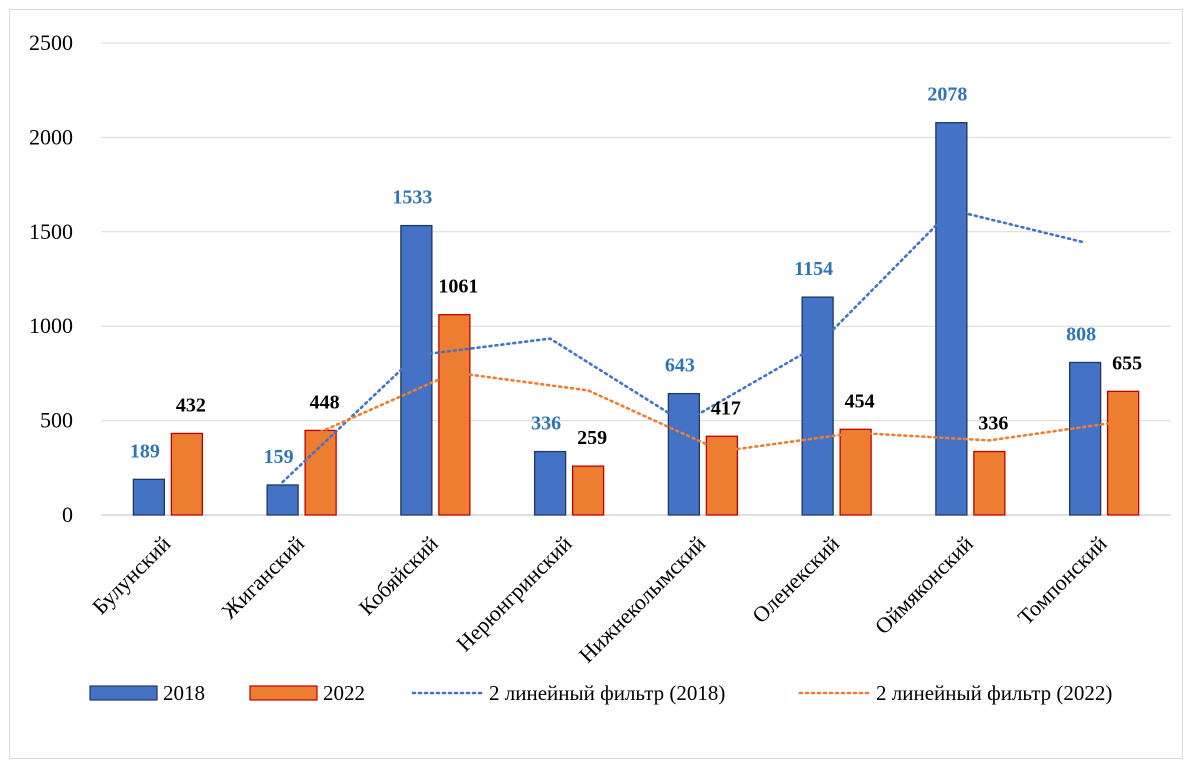  I want to click on category-label: Оймяконский, so click(924, 585).